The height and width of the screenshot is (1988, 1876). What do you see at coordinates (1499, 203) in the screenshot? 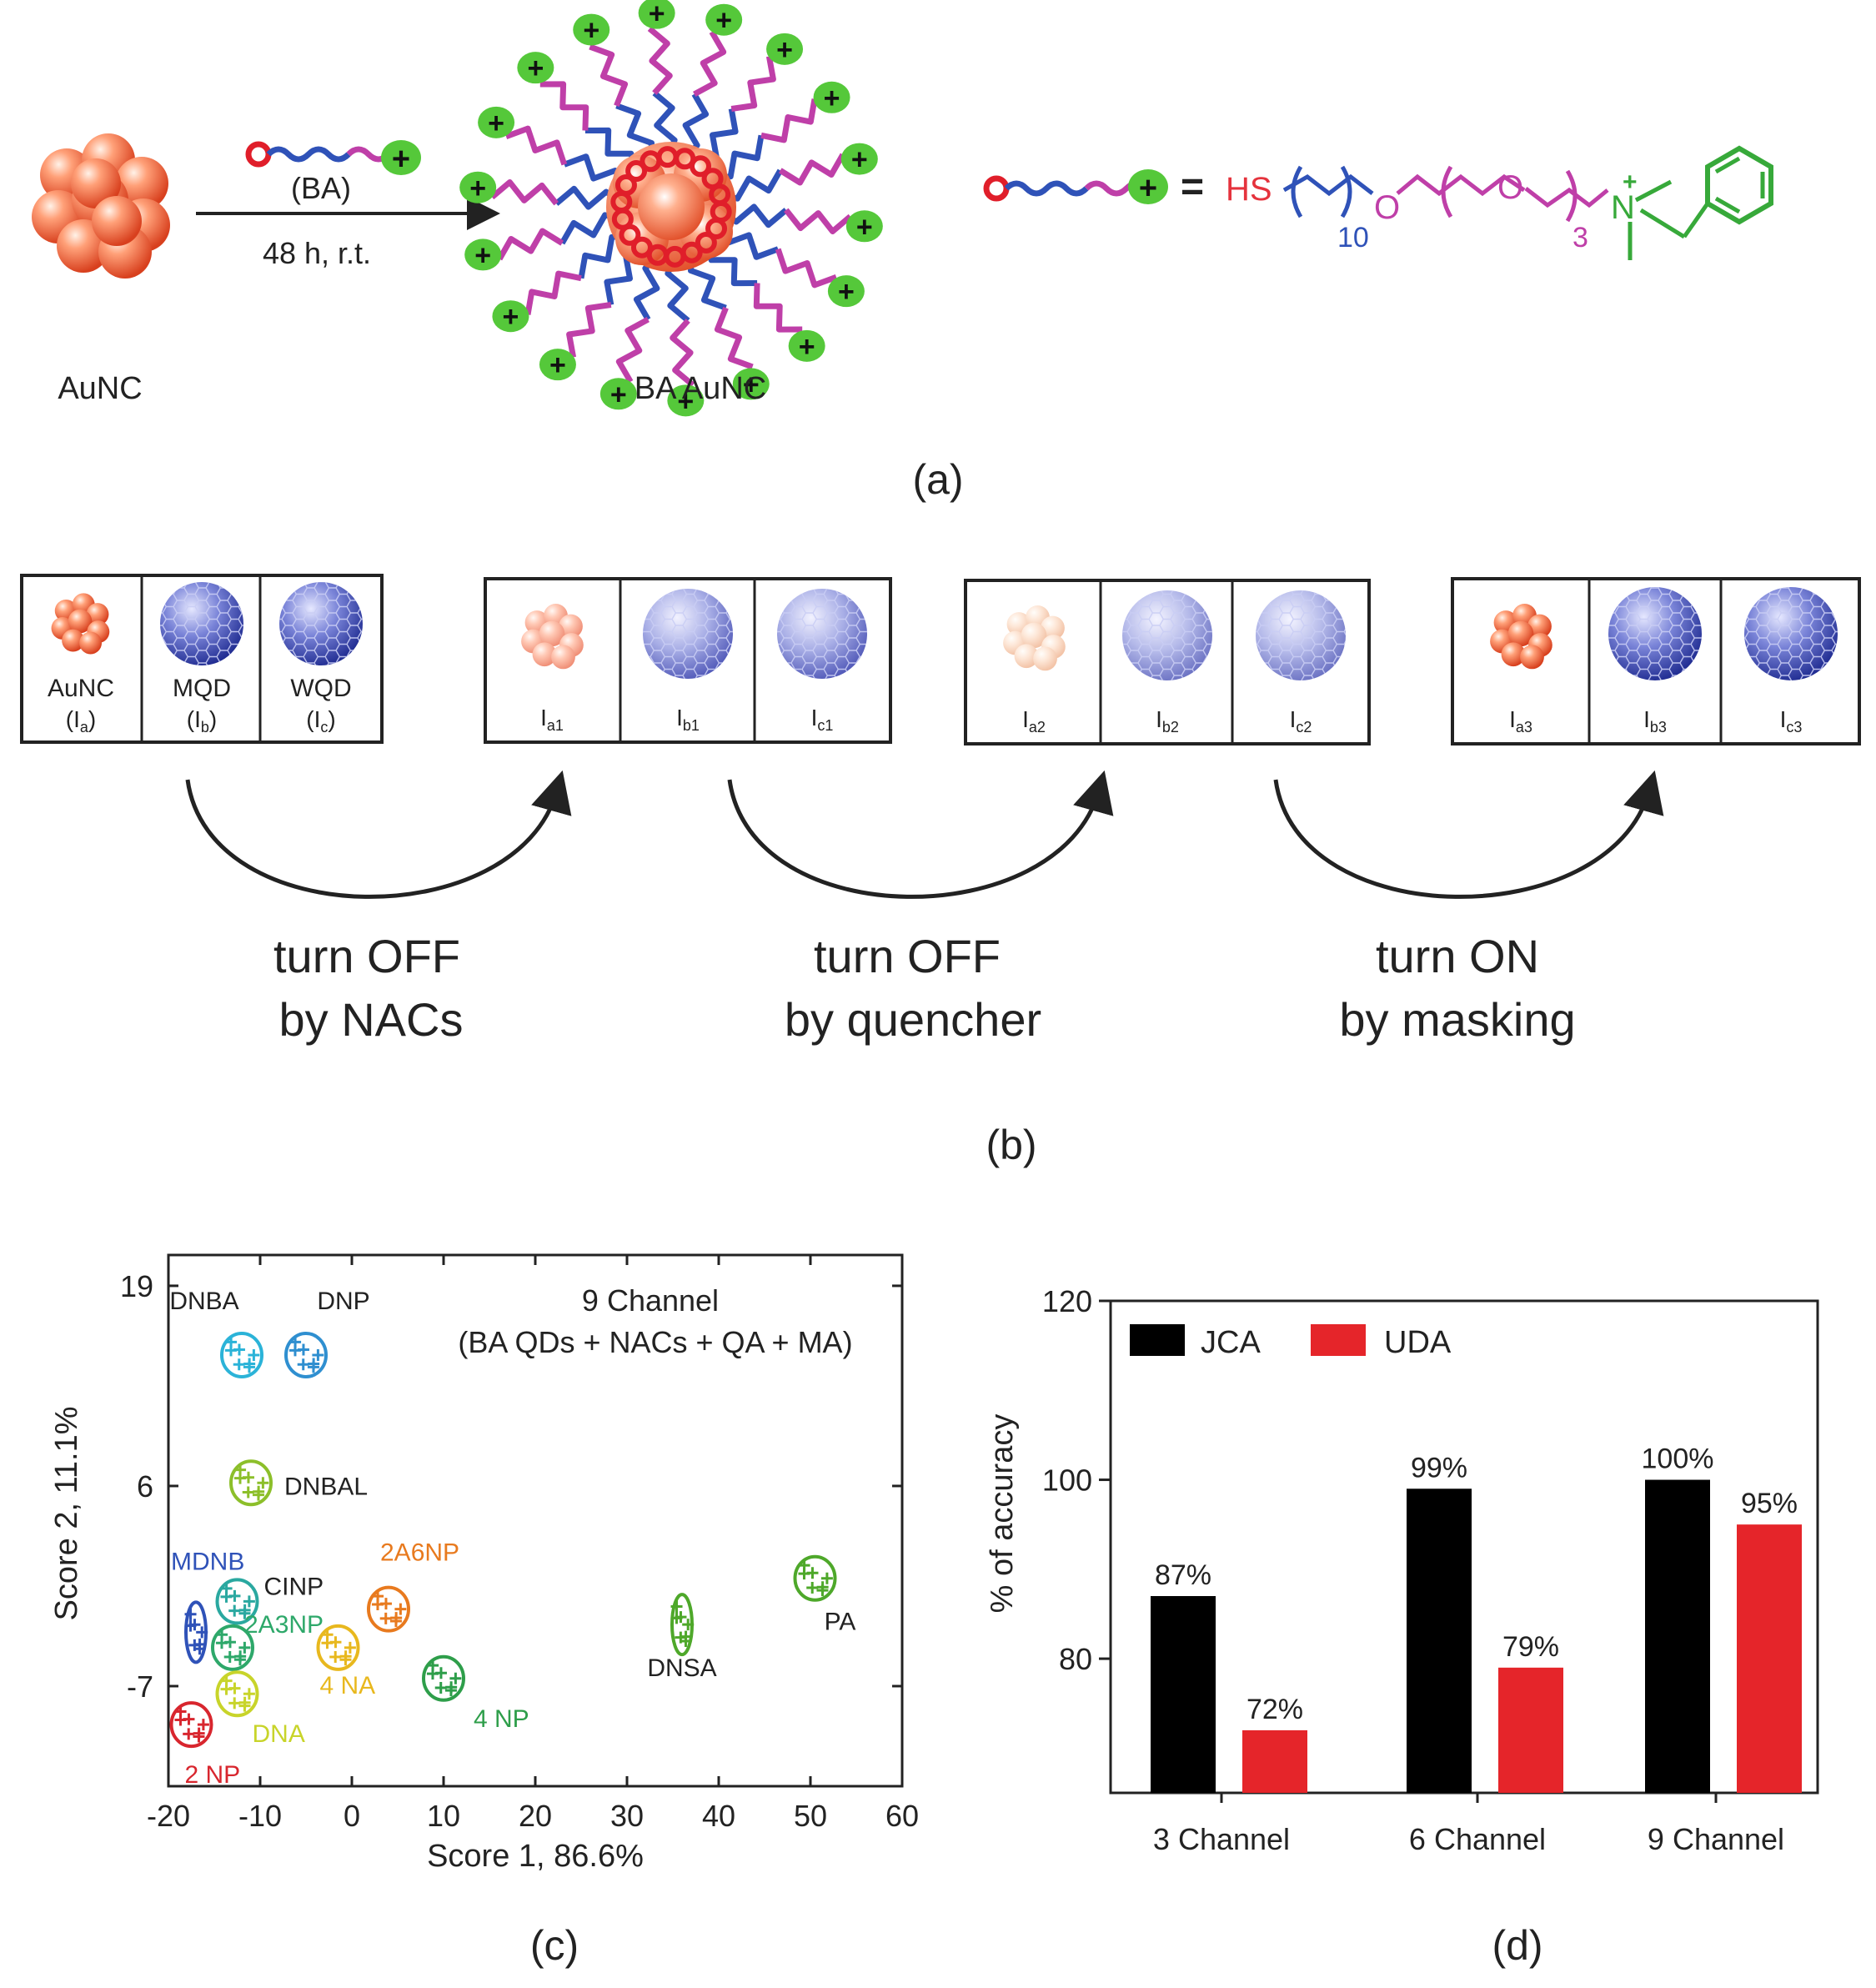
I see `ba-structure: HS 10 O O 3 N +` at bounding box center [1499, 203].